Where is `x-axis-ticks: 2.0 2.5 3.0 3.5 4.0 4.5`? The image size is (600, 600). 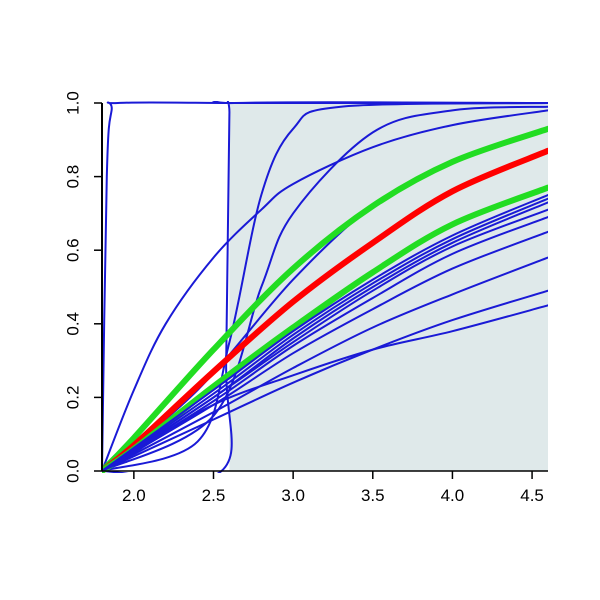
x-axis-ticks: 2.0 2.5 3.0 3.5 4.0 4.5 is located at coordinates (333, 488).